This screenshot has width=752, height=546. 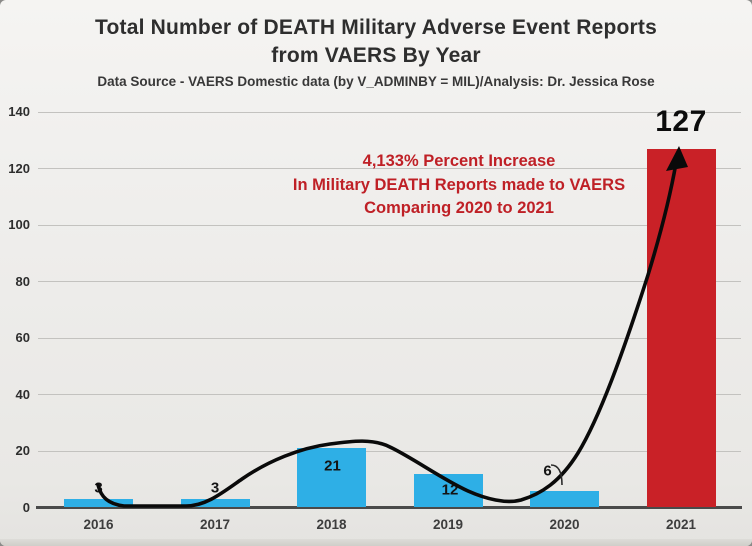 I want to click on y-axis-label-40: 40, so click(x=22, y=394).